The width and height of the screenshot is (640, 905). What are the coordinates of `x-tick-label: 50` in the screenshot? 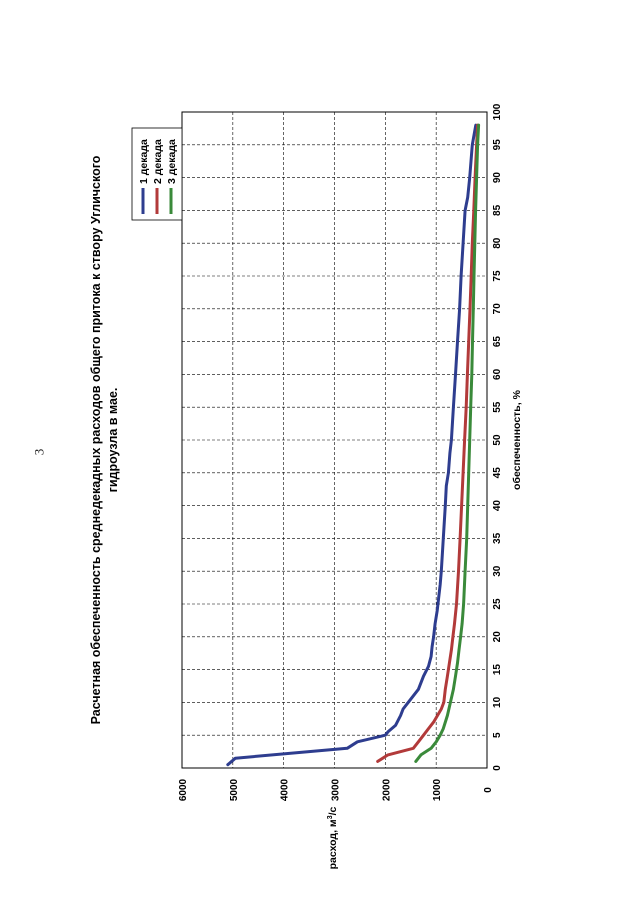 It's located at (497, 440).